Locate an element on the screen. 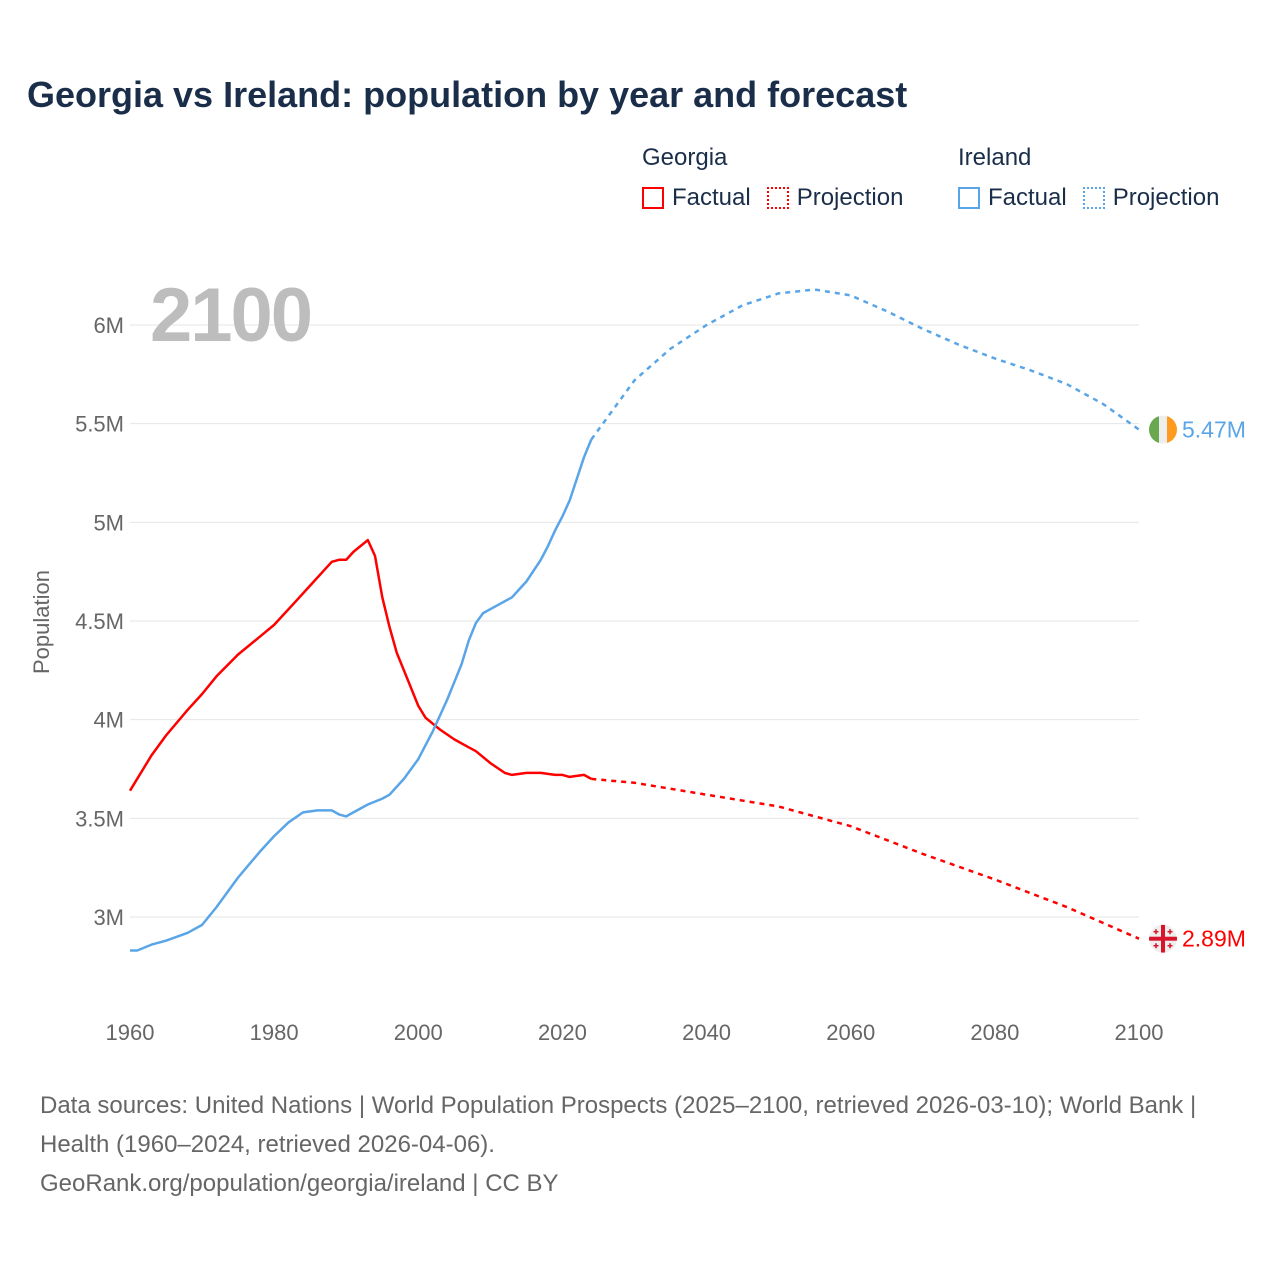  x-tick-label: 1980 is located at coordinates (274, 1032).